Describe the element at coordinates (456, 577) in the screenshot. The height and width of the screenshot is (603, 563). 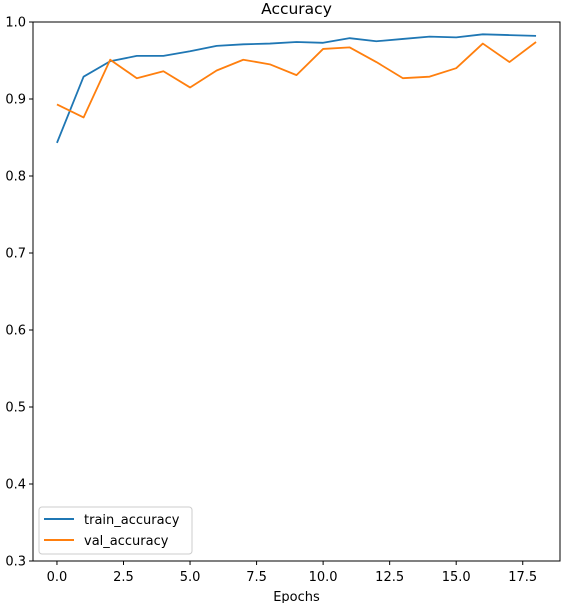
I see `x-tick-label: 15.0` at that location.